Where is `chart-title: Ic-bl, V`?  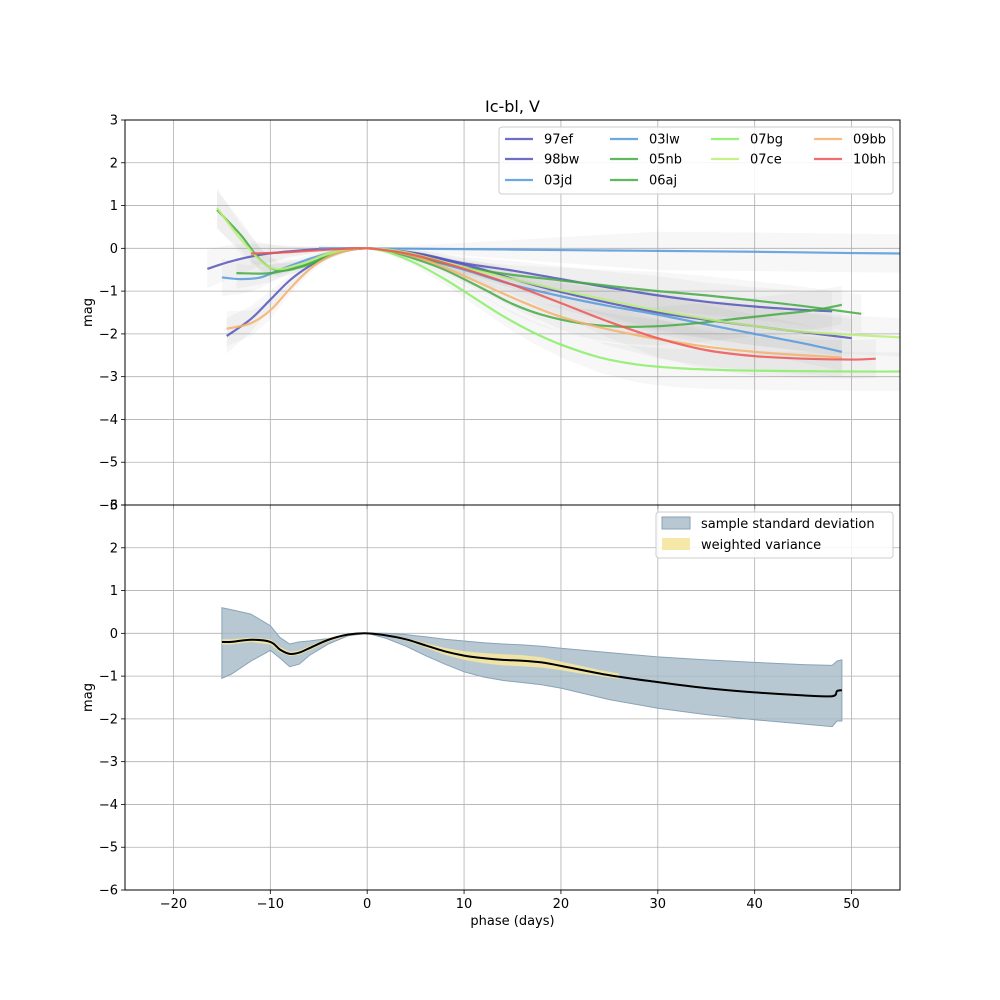
chart-title: Ic-bl, V is located at coordinates (512, 106).